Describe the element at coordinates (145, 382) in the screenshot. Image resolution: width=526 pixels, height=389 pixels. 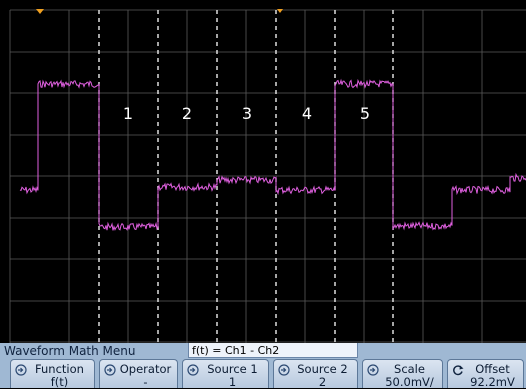
I see `operator-softkey-value: -` at that location.